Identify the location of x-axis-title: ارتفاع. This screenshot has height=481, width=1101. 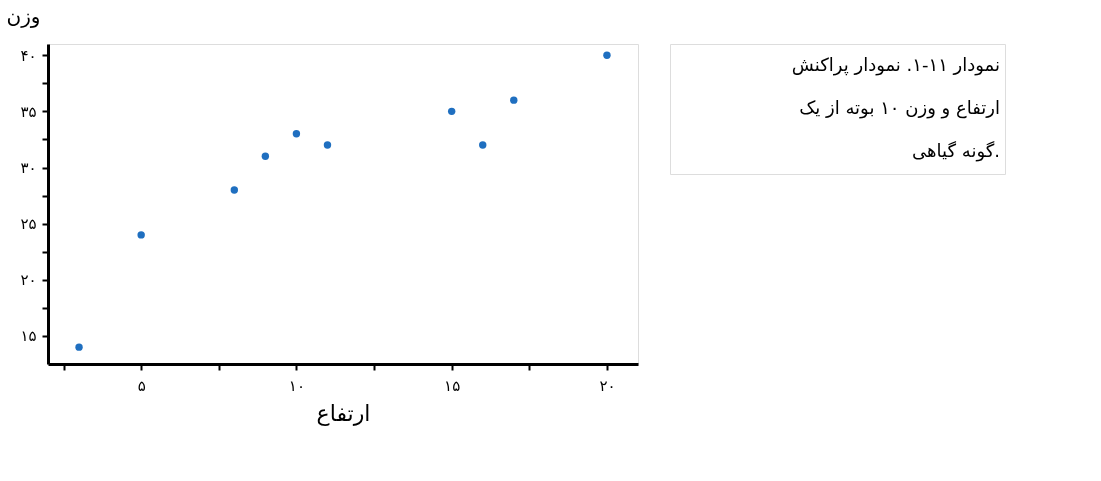
(343, 413).